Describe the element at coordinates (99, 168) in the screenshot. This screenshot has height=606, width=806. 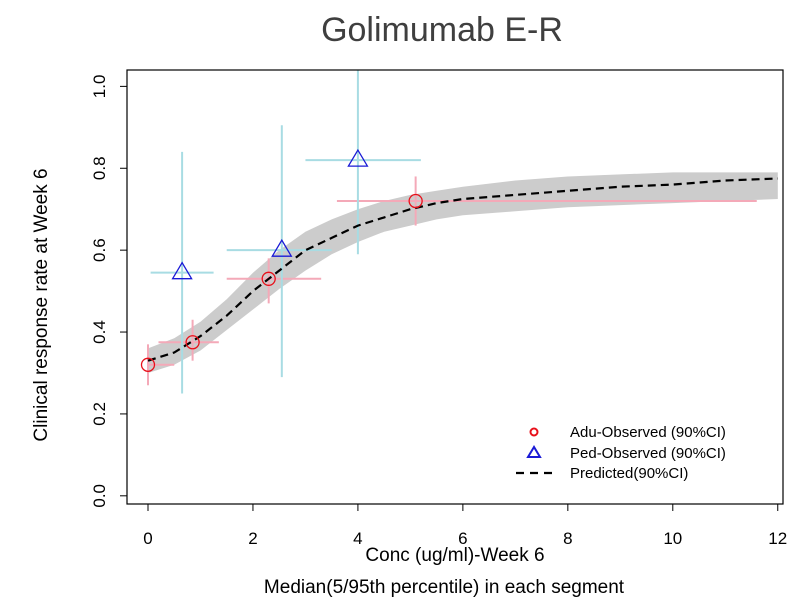
I see `y-tick-label-4: 0.8` at that location.